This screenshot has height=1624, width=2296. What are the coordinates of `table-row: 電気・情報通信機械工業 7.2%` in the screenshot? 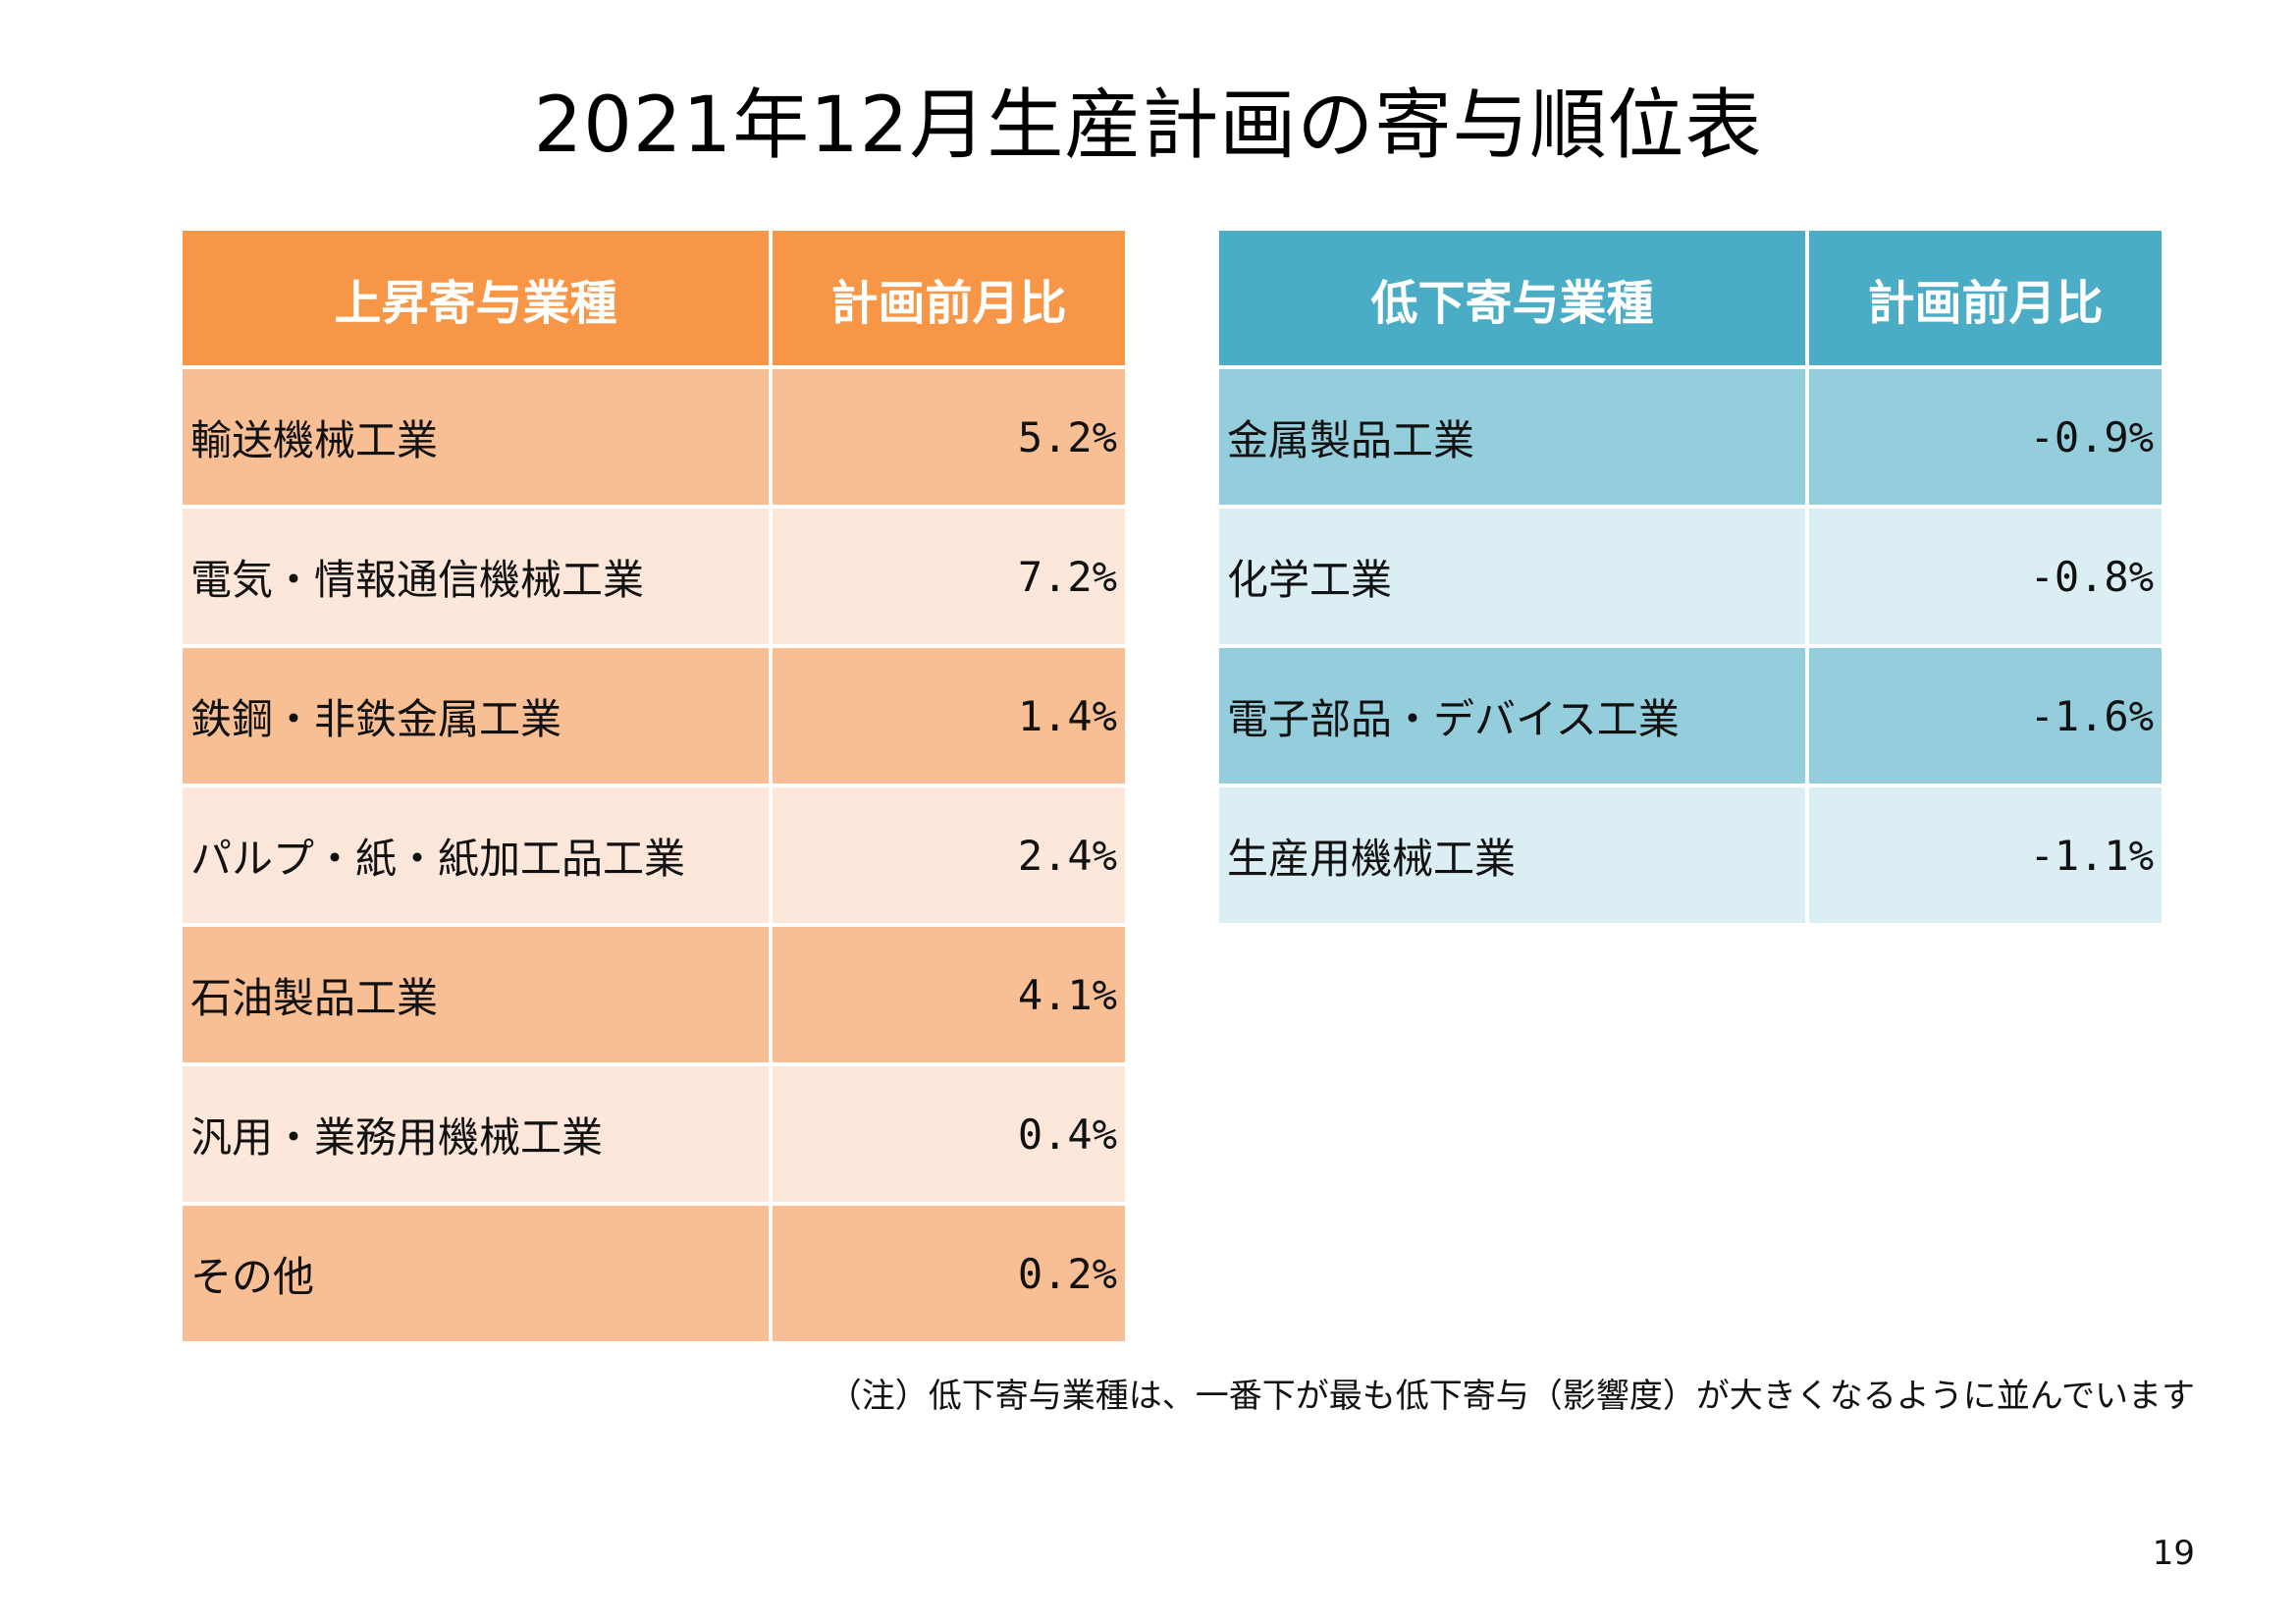 It's located at (654, 576).